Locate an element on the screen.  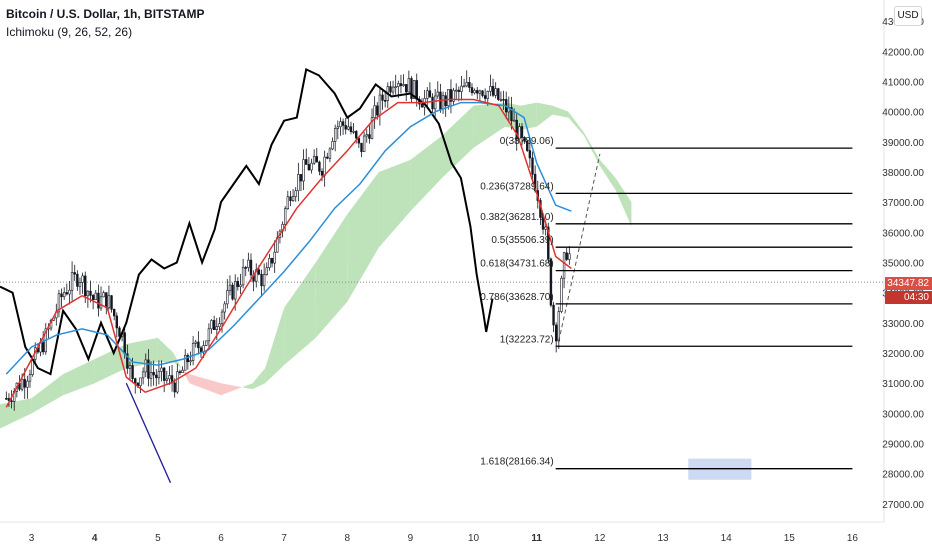
date-tick-label: 14 is located at coordinates (727, 538).